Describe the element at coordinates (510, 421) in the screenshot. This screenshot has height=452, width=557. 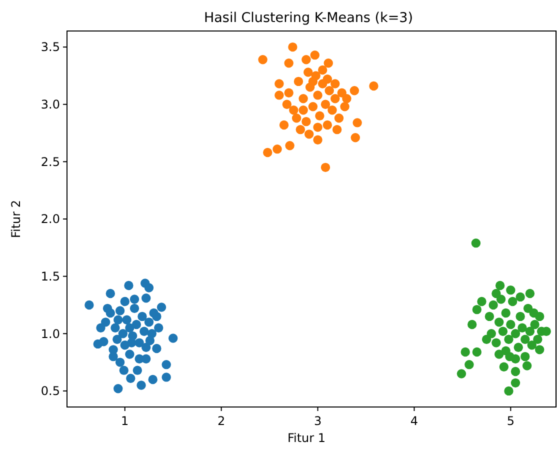
I see `x-tick-label: 5` at that location.